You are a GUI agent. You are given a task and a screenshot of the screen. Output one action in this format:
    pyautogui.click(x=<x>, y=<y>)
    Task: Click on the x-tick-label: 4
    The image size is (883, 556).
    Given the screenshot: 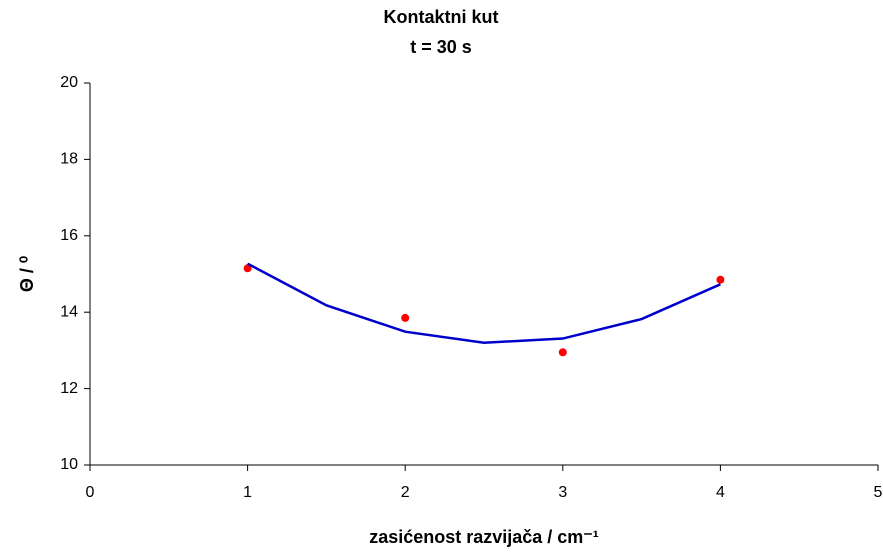 What is the action you would take?
    pyautogui.click(x=720, y=492)
    